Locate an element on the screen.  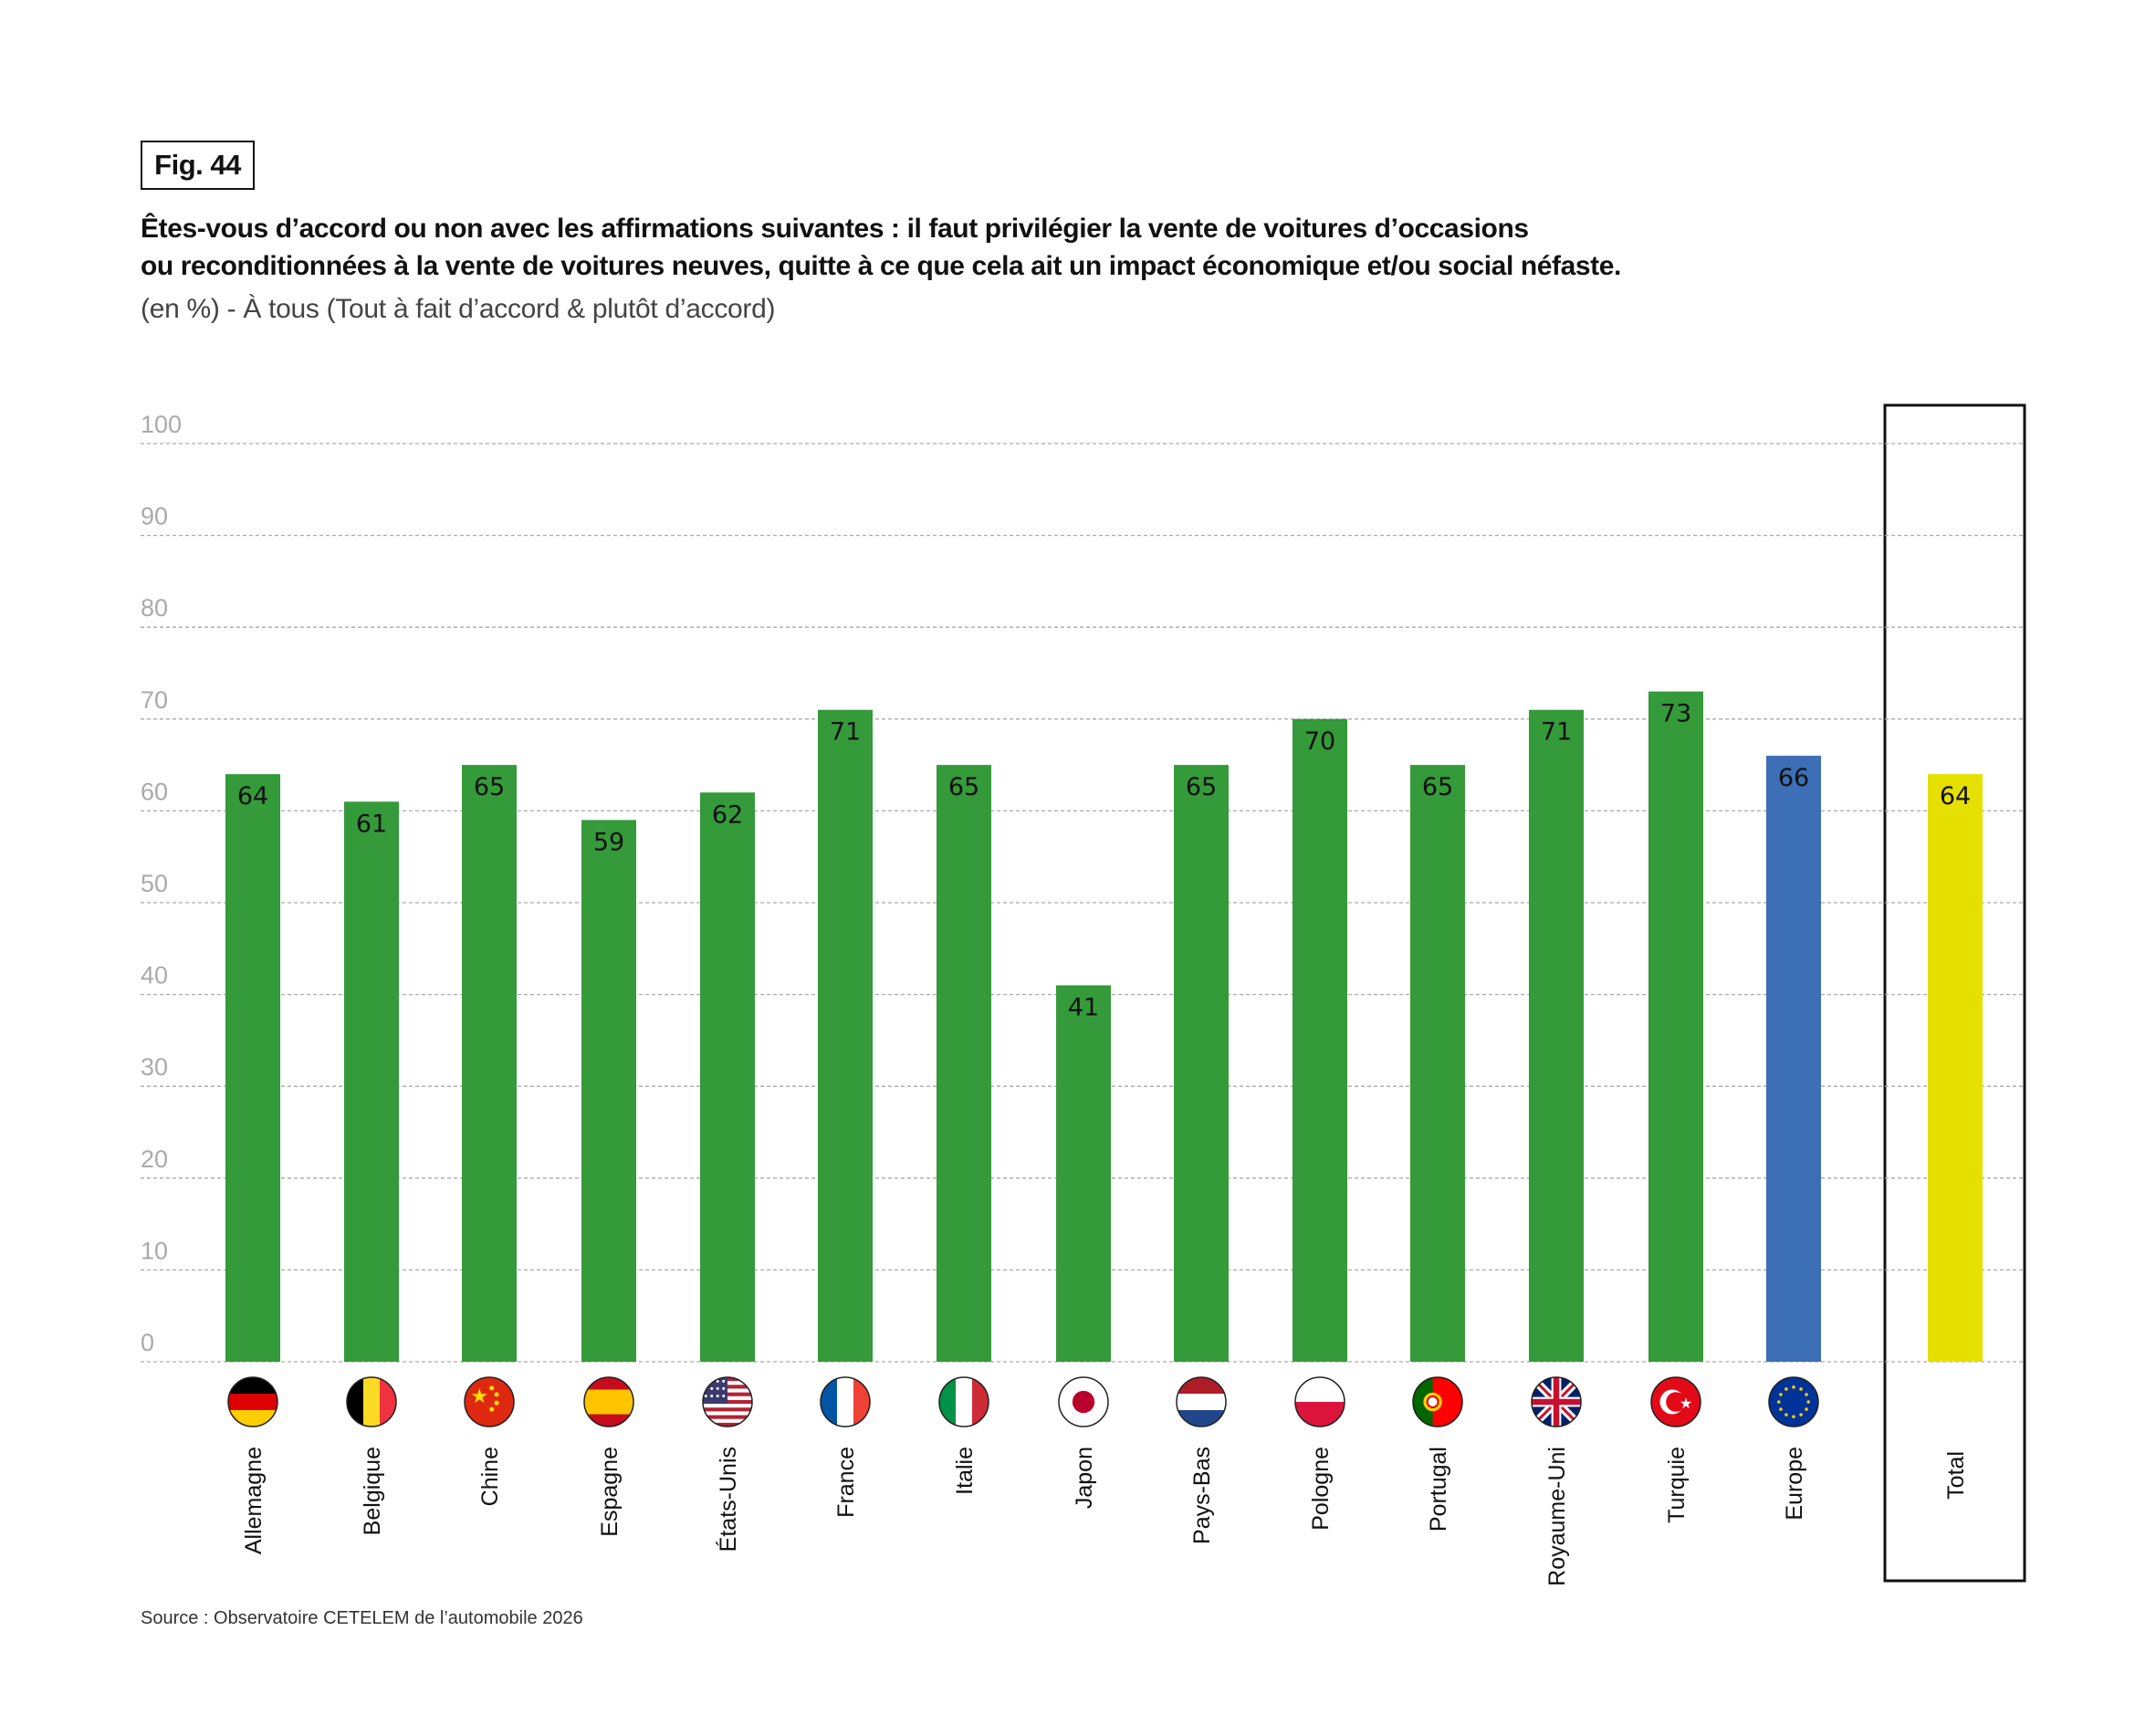
figure-label: Fig. 44 is located at coordinates (198, 165).